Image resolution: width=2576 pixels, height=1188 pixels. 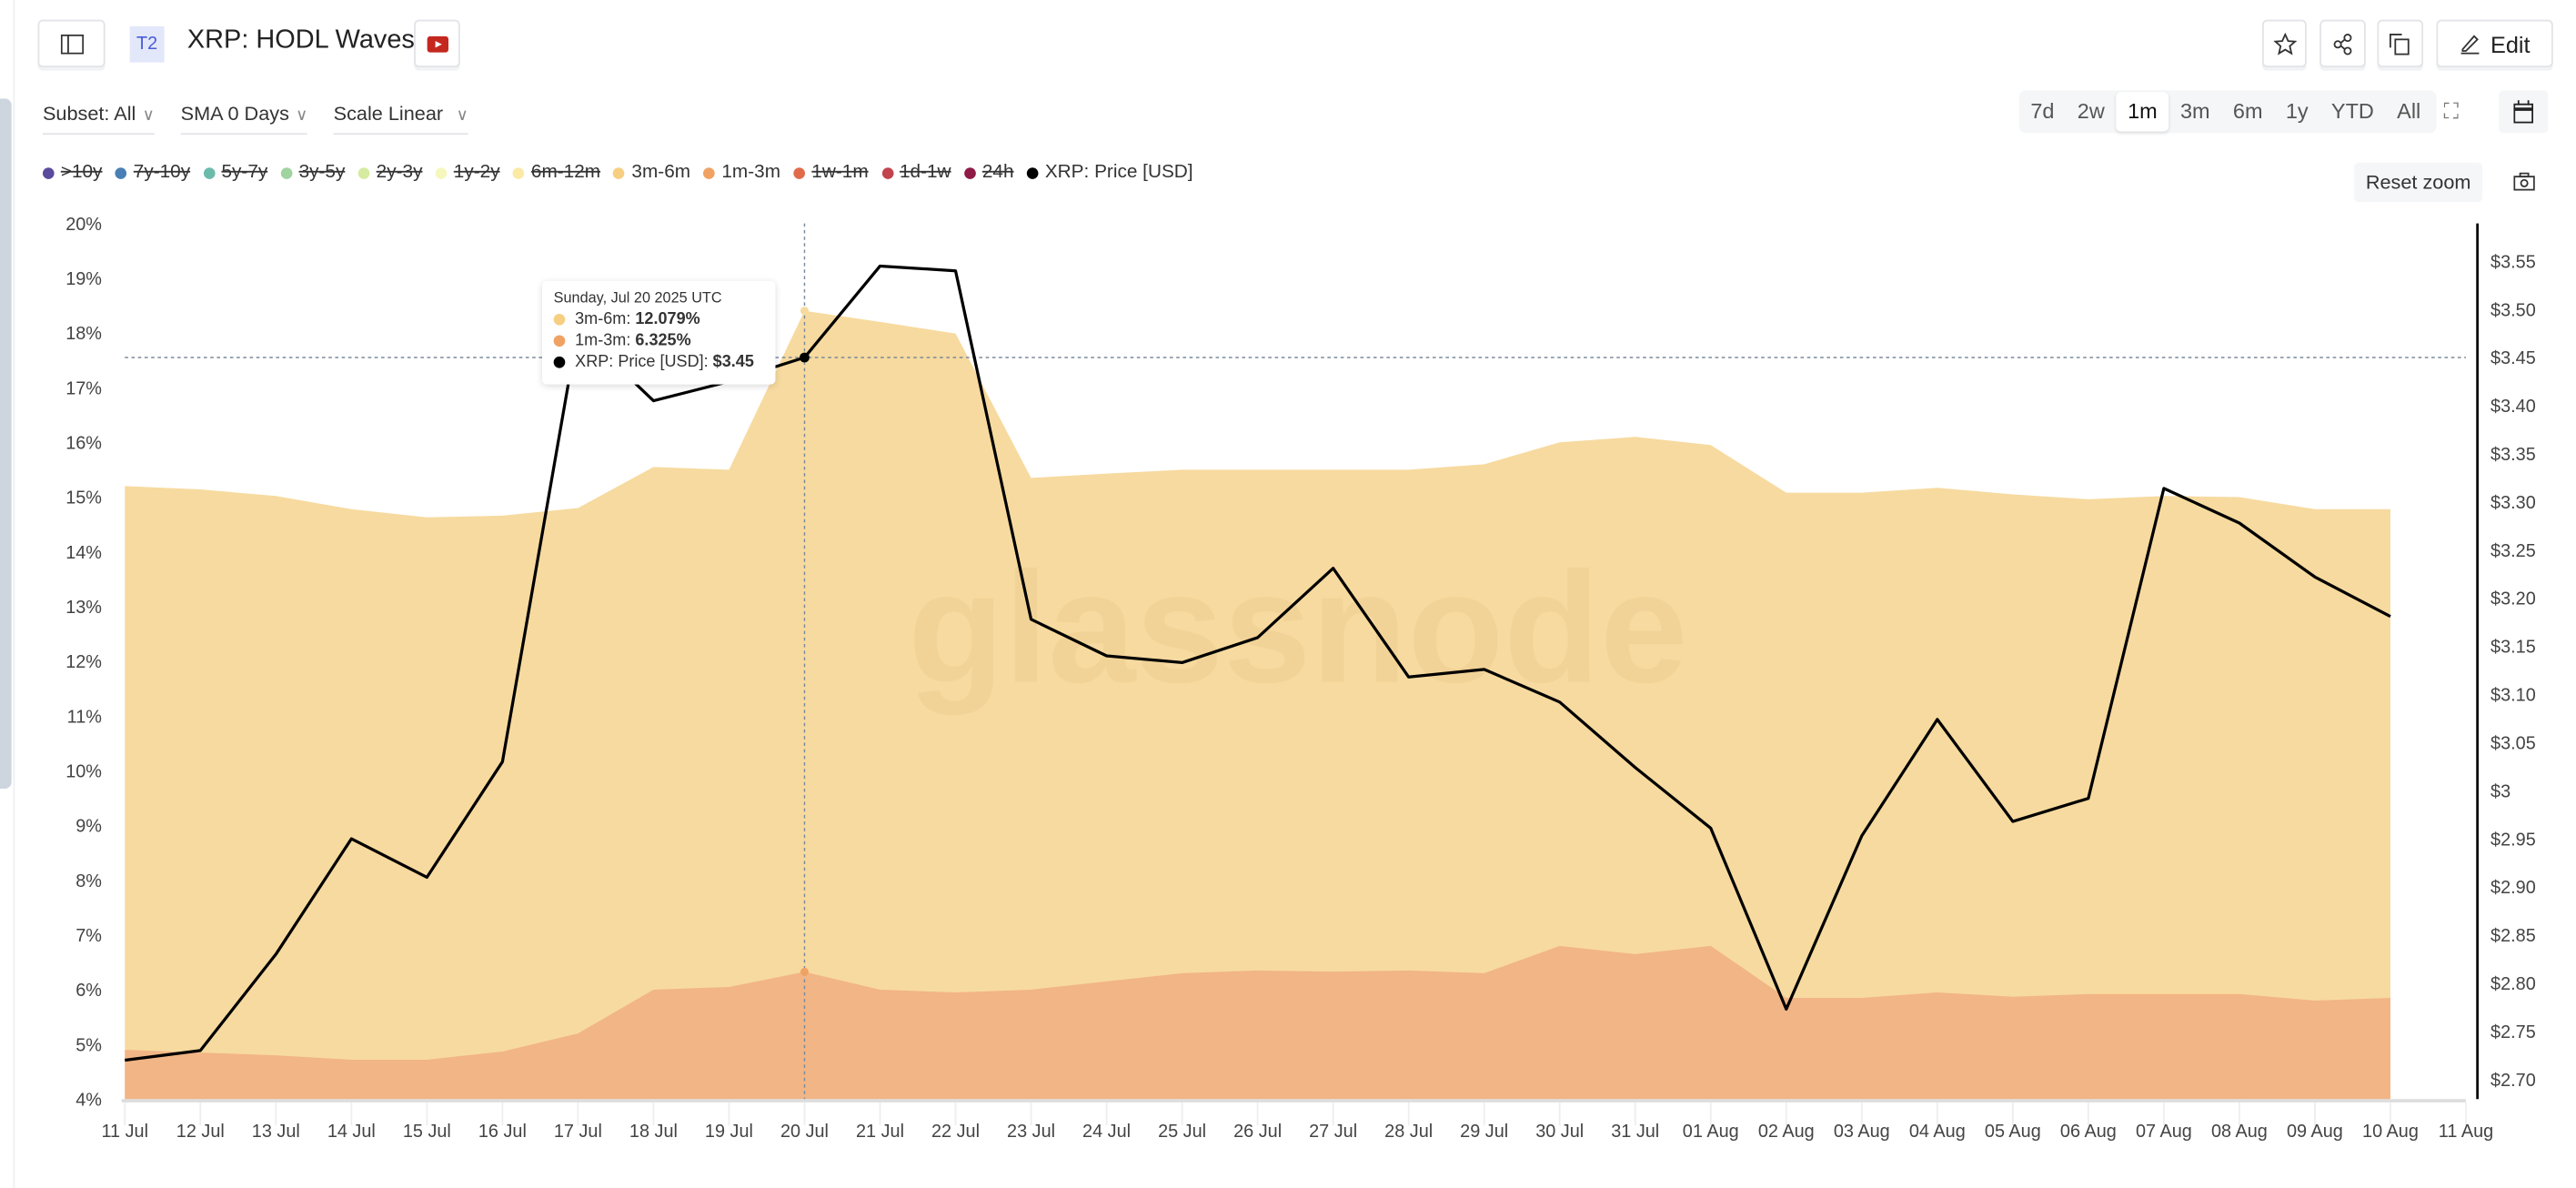 What do you see at coordinates (2513, 503) in the screenshot?
I see `y-right-tick: $3.30` at bounding box center [2513, 503].